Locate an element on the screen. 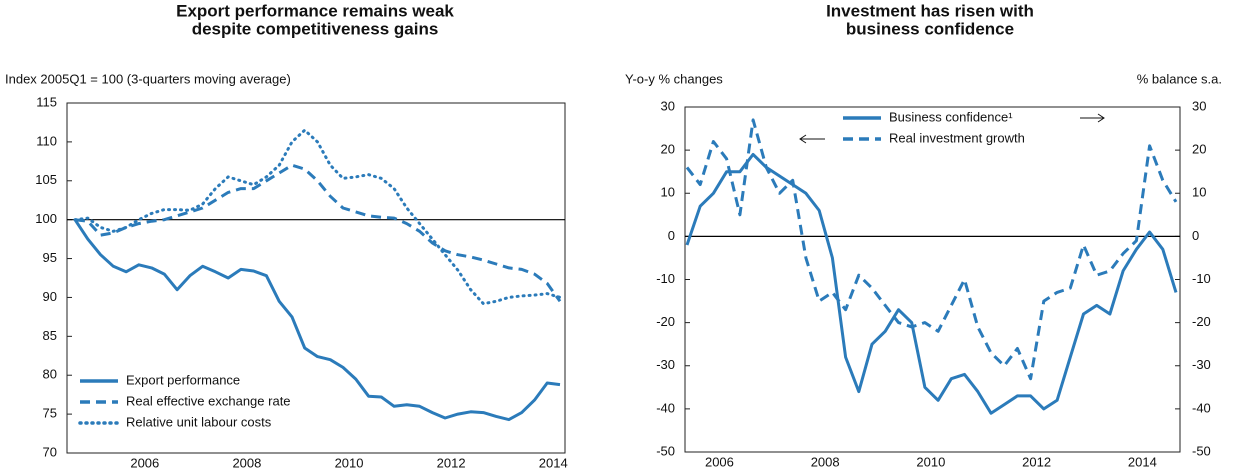 Image resolution: width=1241 pixels, height=470 pixels. arrow-left is located at coordinates (812, 139).